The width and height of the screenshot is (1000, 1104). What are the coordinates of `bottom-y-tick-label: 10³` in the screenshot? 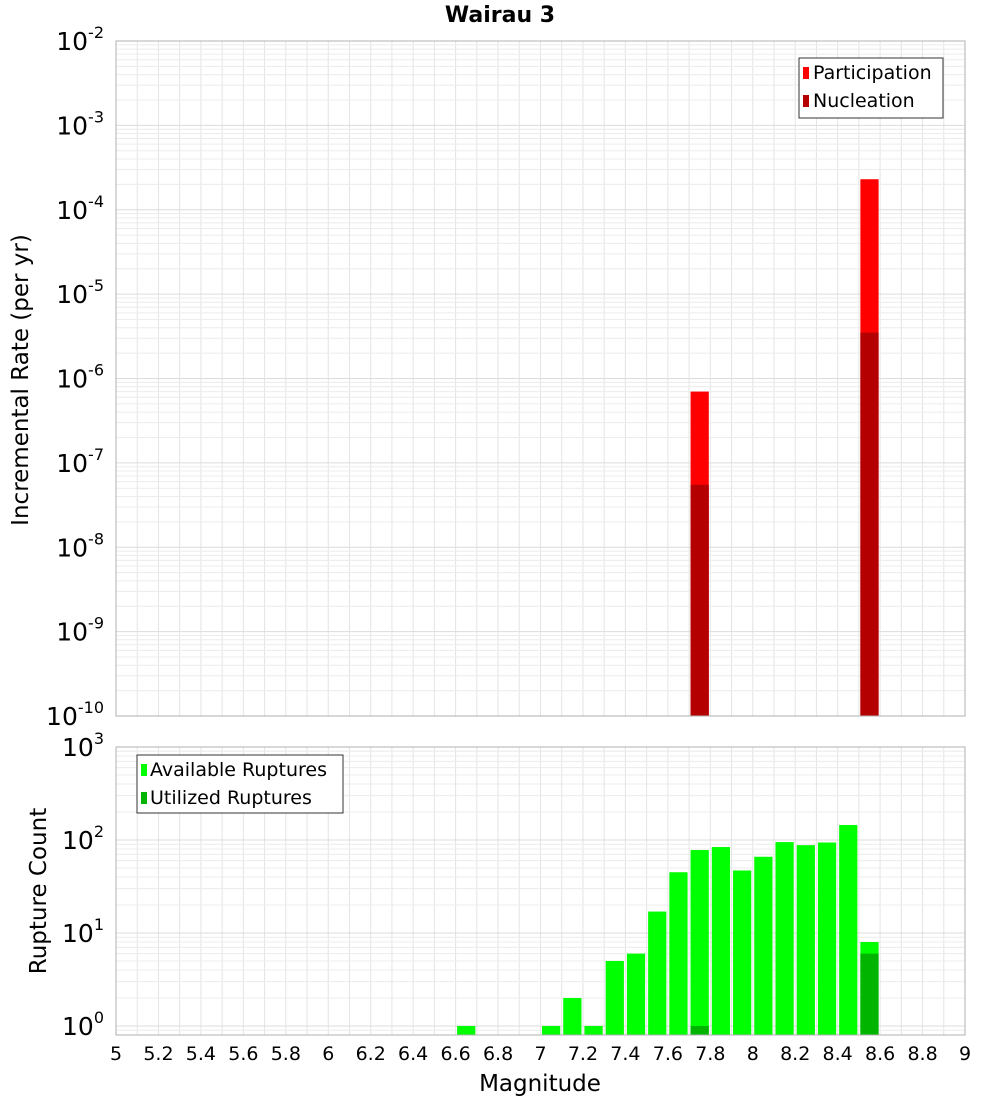 It's located at (83, 745).